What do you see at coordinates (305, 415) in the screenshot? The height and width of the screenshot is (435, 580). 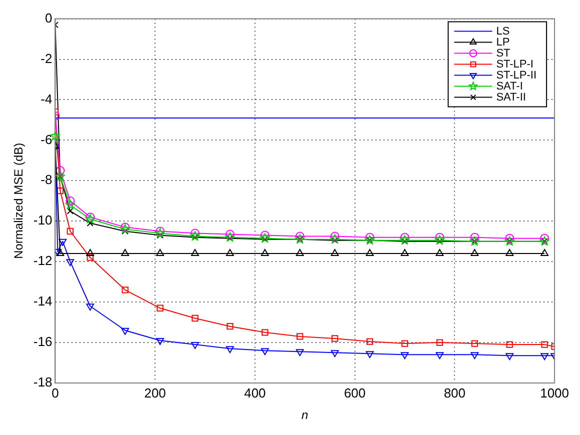 I see `x-axis-title: n` at bounding box center [305, 415].